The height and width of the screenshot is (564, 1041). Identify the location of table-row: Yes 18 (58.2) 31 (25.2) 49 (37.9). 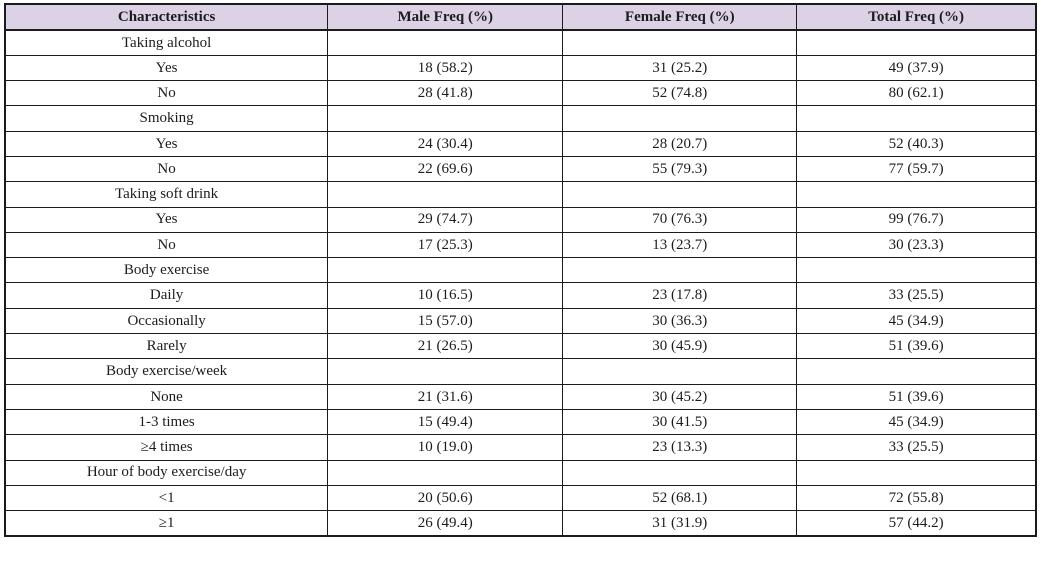
(520, 68).